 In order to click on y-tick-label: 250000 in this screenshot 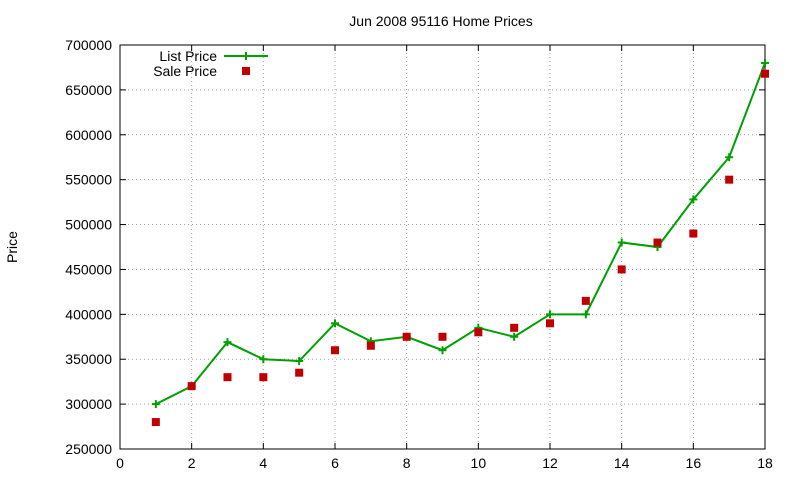, I will do `click(88, 449)`.